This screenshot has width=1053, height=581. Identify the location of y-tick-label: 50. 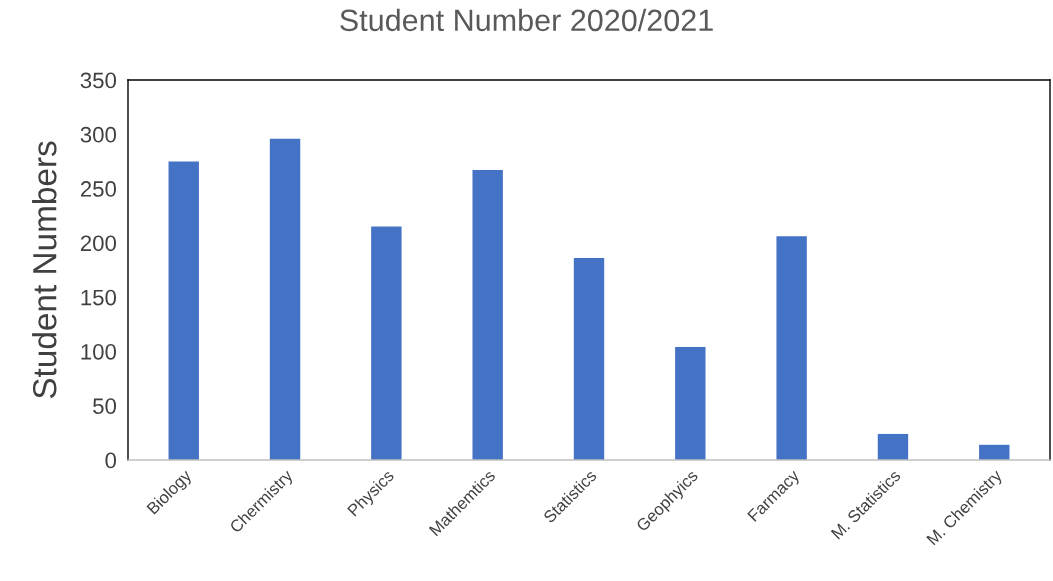
(105, 406).